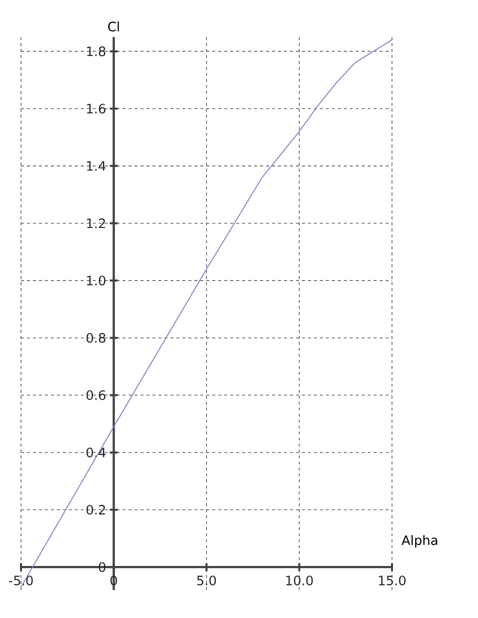  Describe the element at coordinates (96, 51) in the screenshot. I see `y-tick-label: 1.8` at that location.